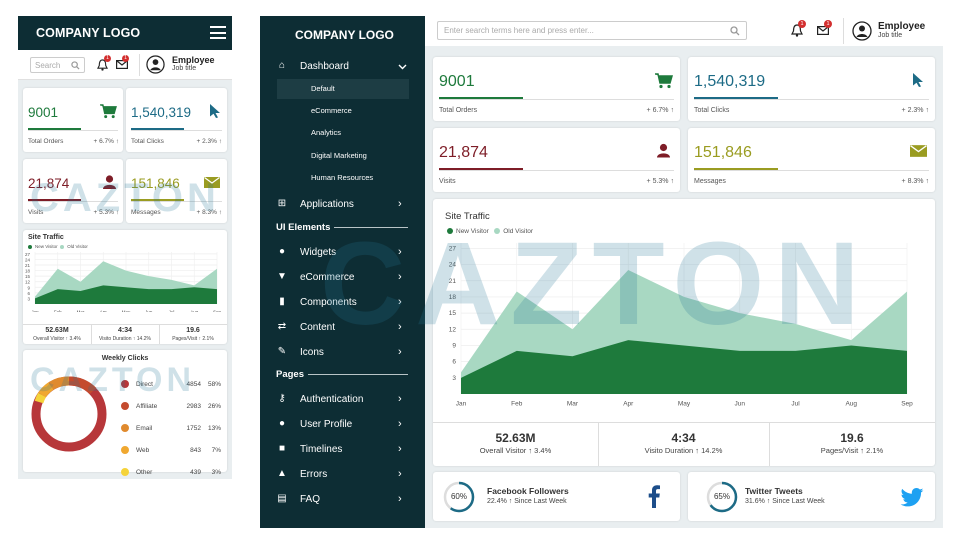 The image size is (960, 544). I want to click on y-tick-label: 27, so click(28, 254).